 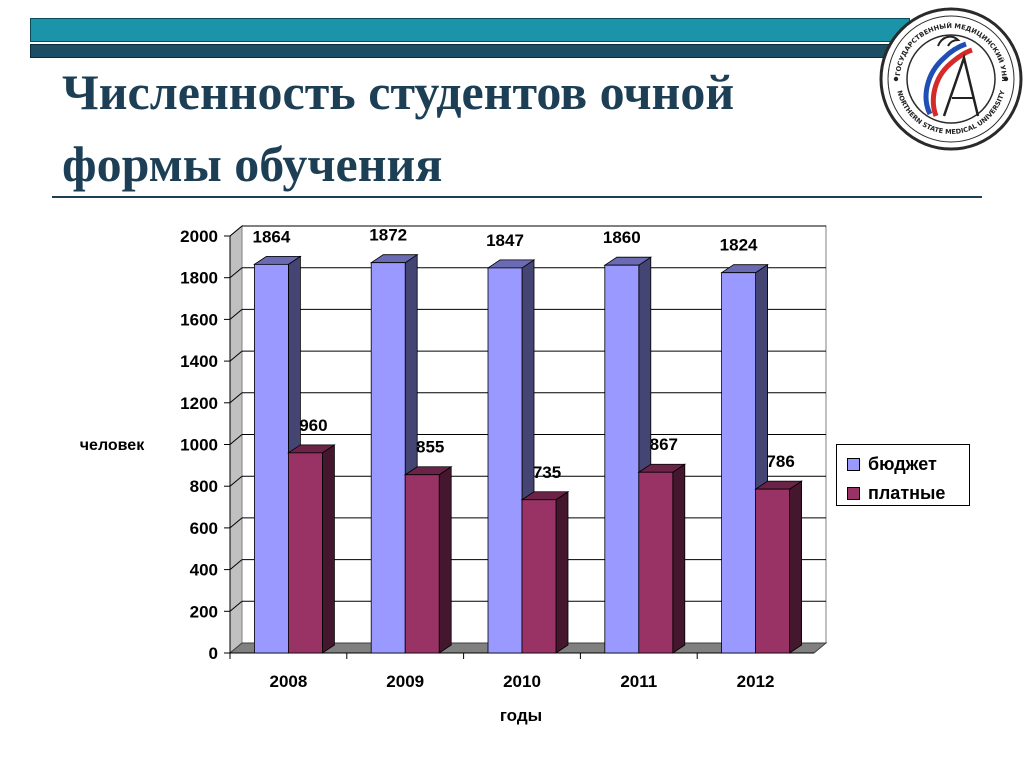 I want to click on y-tick-label: 1600, so click(x=199, y=319).